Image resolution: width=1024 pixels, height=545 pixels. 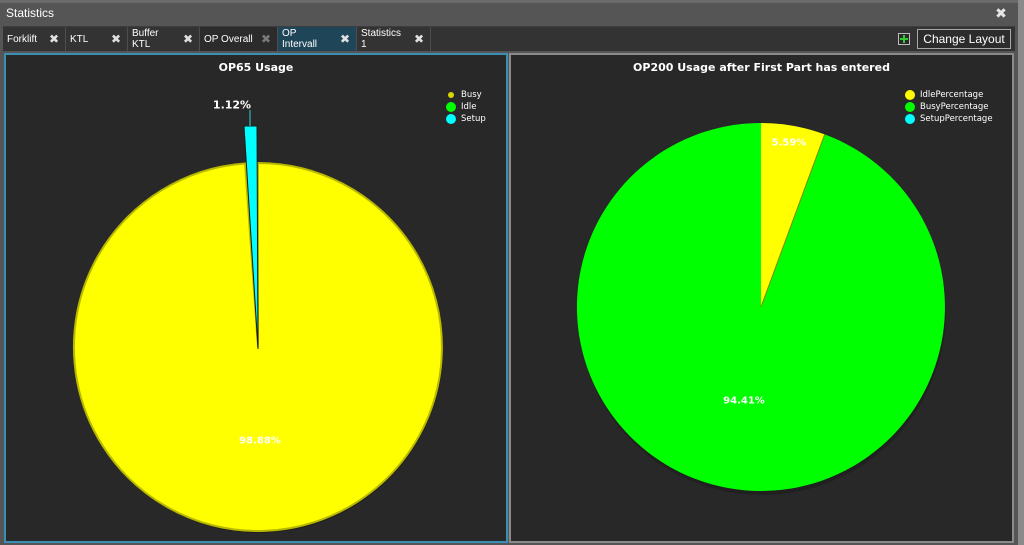 I want to click on legend-item-setup-percentage: SetupPercentage, so click(x=949, y=119).